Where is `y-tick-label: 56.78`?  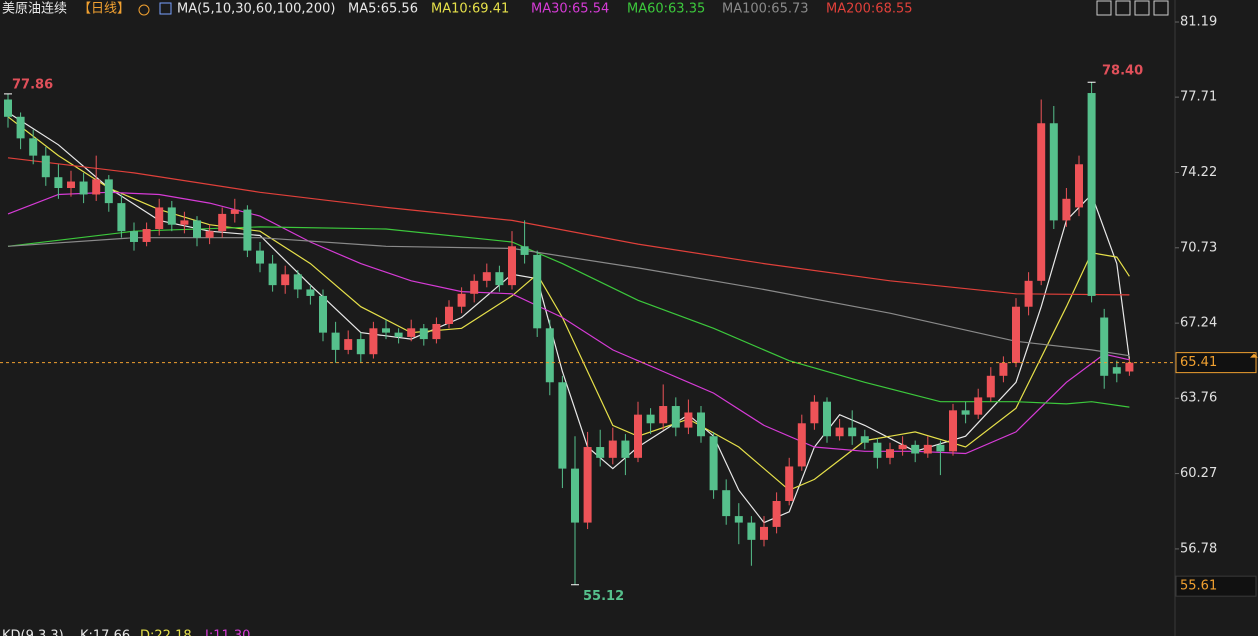 y-tick-label: 56.78 is located at coordinates (1198, 548).